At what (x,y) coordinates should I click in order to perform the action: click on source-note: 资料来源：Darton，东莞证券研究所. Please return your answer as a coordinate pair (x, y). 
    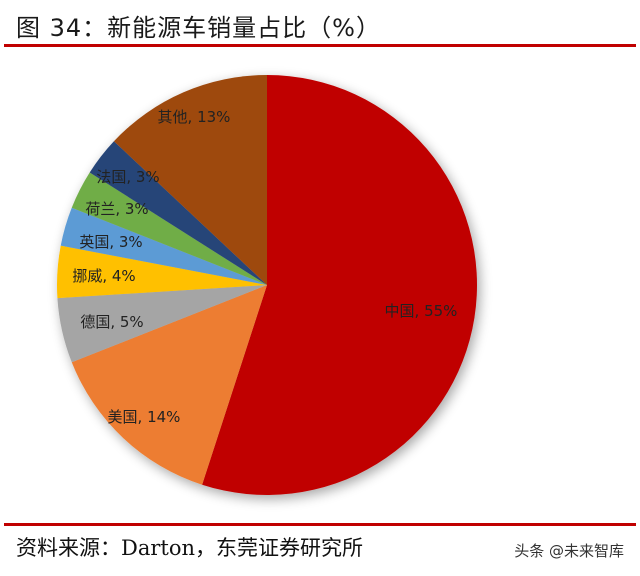
    Looking at the image, I should click on (190, 548).